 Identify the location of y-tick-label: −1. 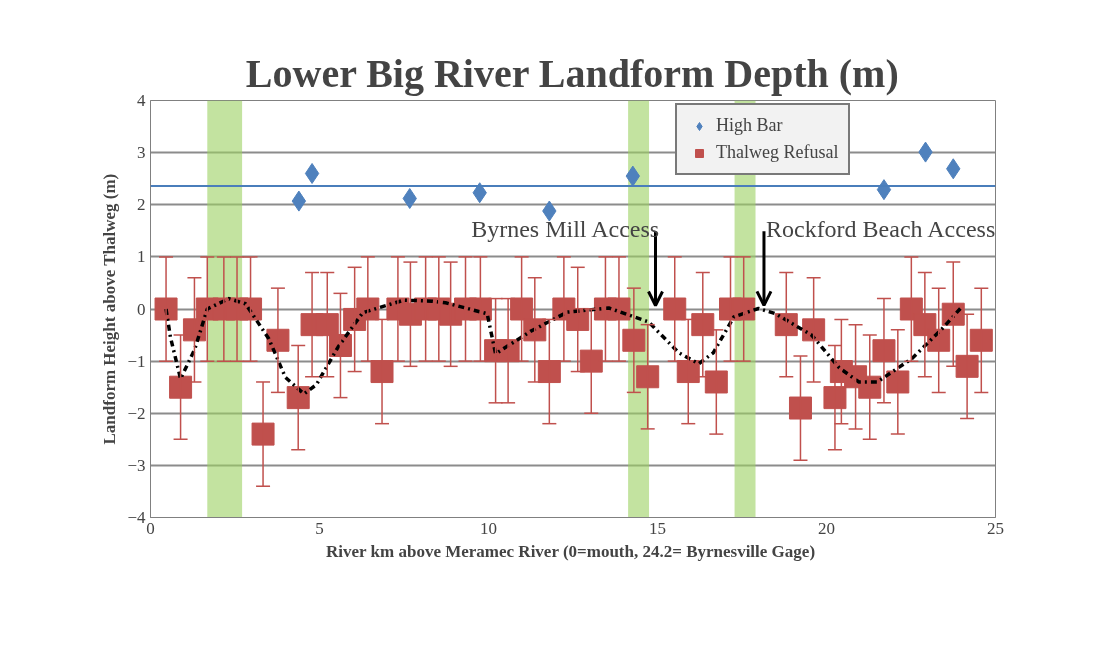
(136, 361).